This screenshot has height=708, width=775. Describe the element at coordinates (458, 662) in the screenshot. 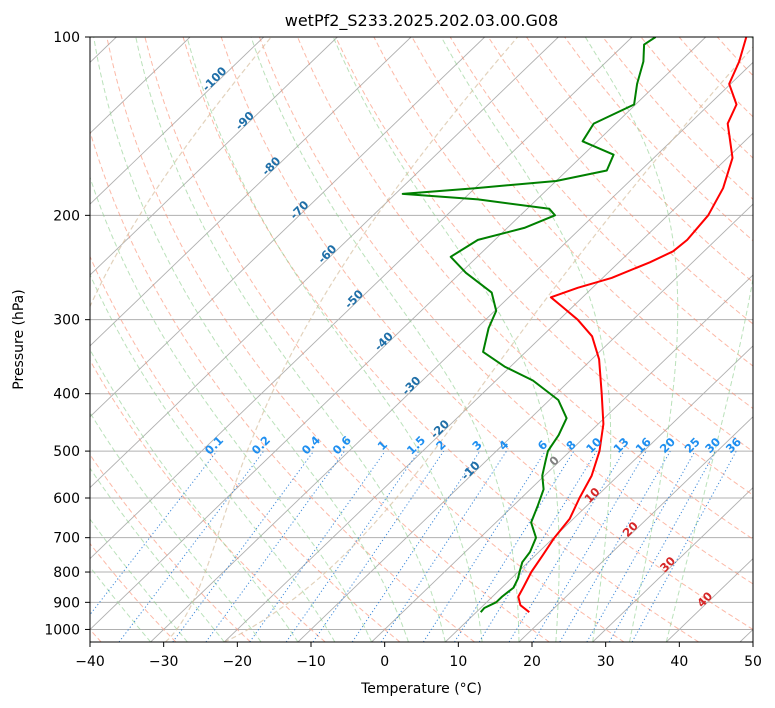

I see `x-tick-label: 10` at that location.